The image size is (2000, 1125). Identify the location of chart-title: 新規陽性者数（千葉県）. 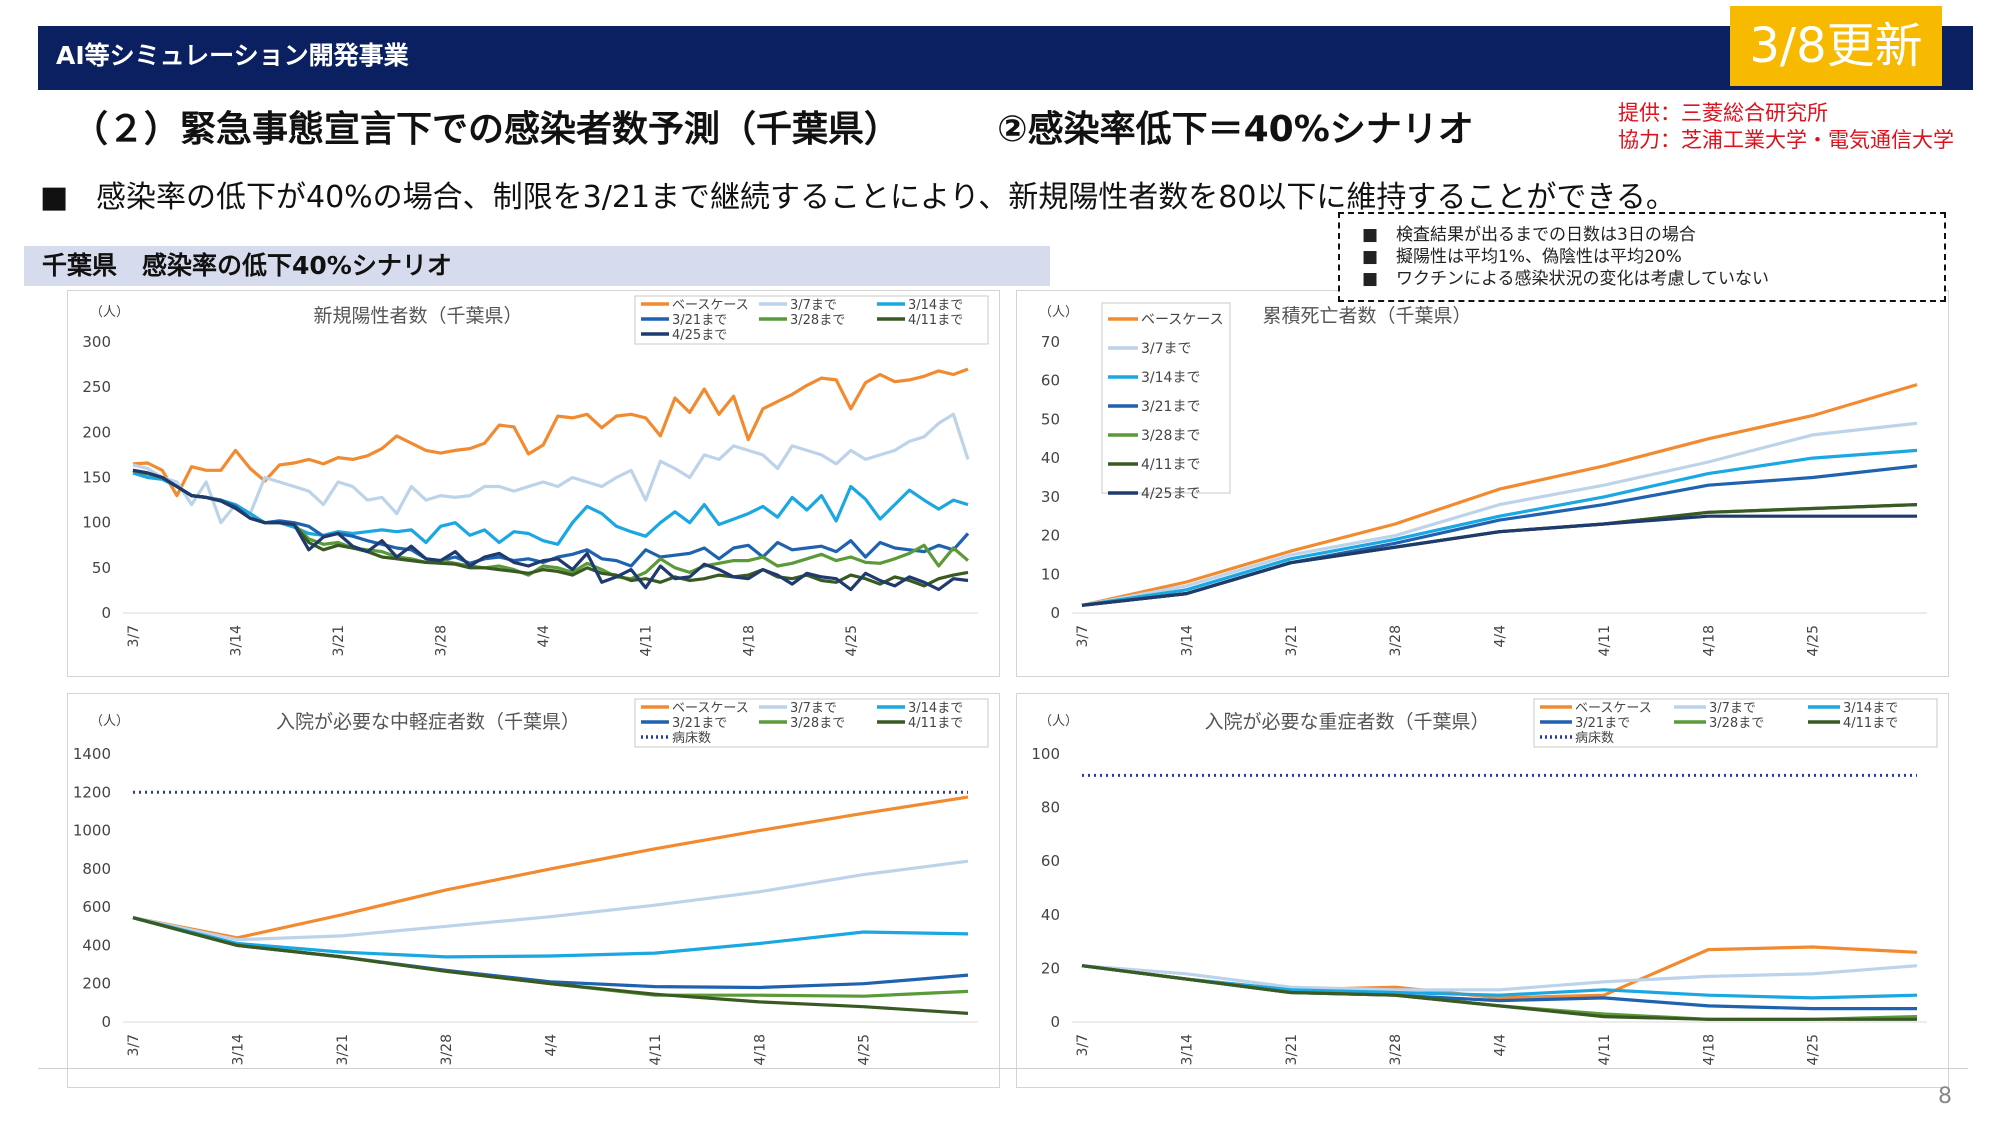
(417, 316).